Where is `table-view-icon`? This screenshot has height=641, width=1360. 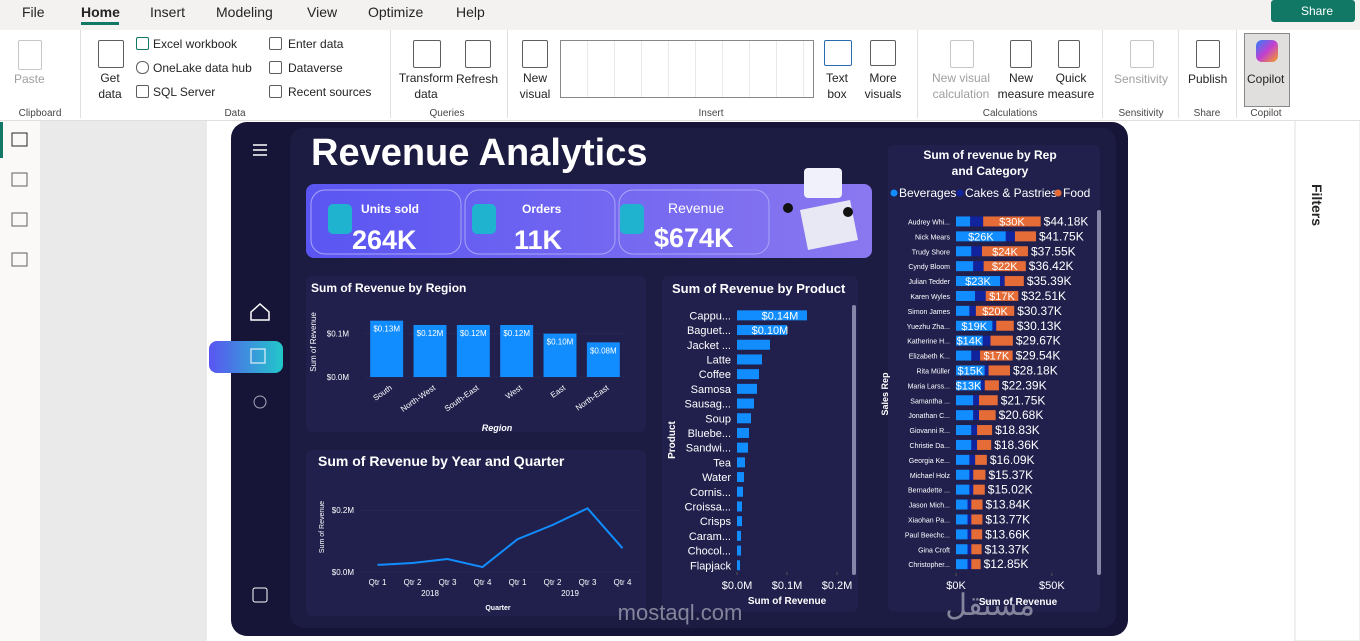 table-view-icon is located at coordinates (19, 179).